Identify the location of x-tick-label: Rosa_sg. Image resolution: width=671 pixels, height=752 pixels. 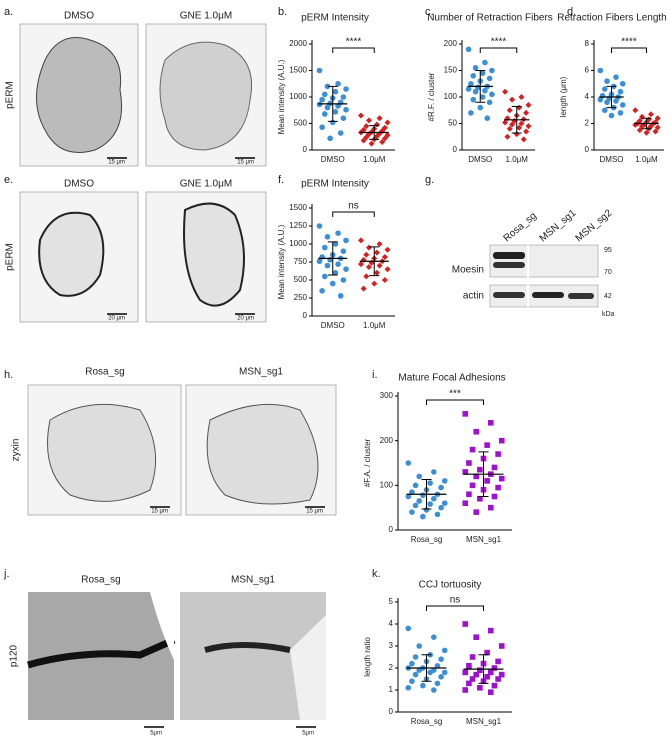
(427, 539).